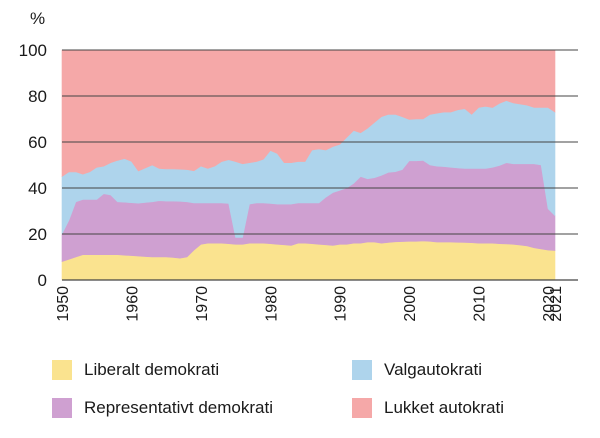  Describe the element at coordinates (341, 304) in the screenshot. I see `x-tick-label: 1990` at that location.